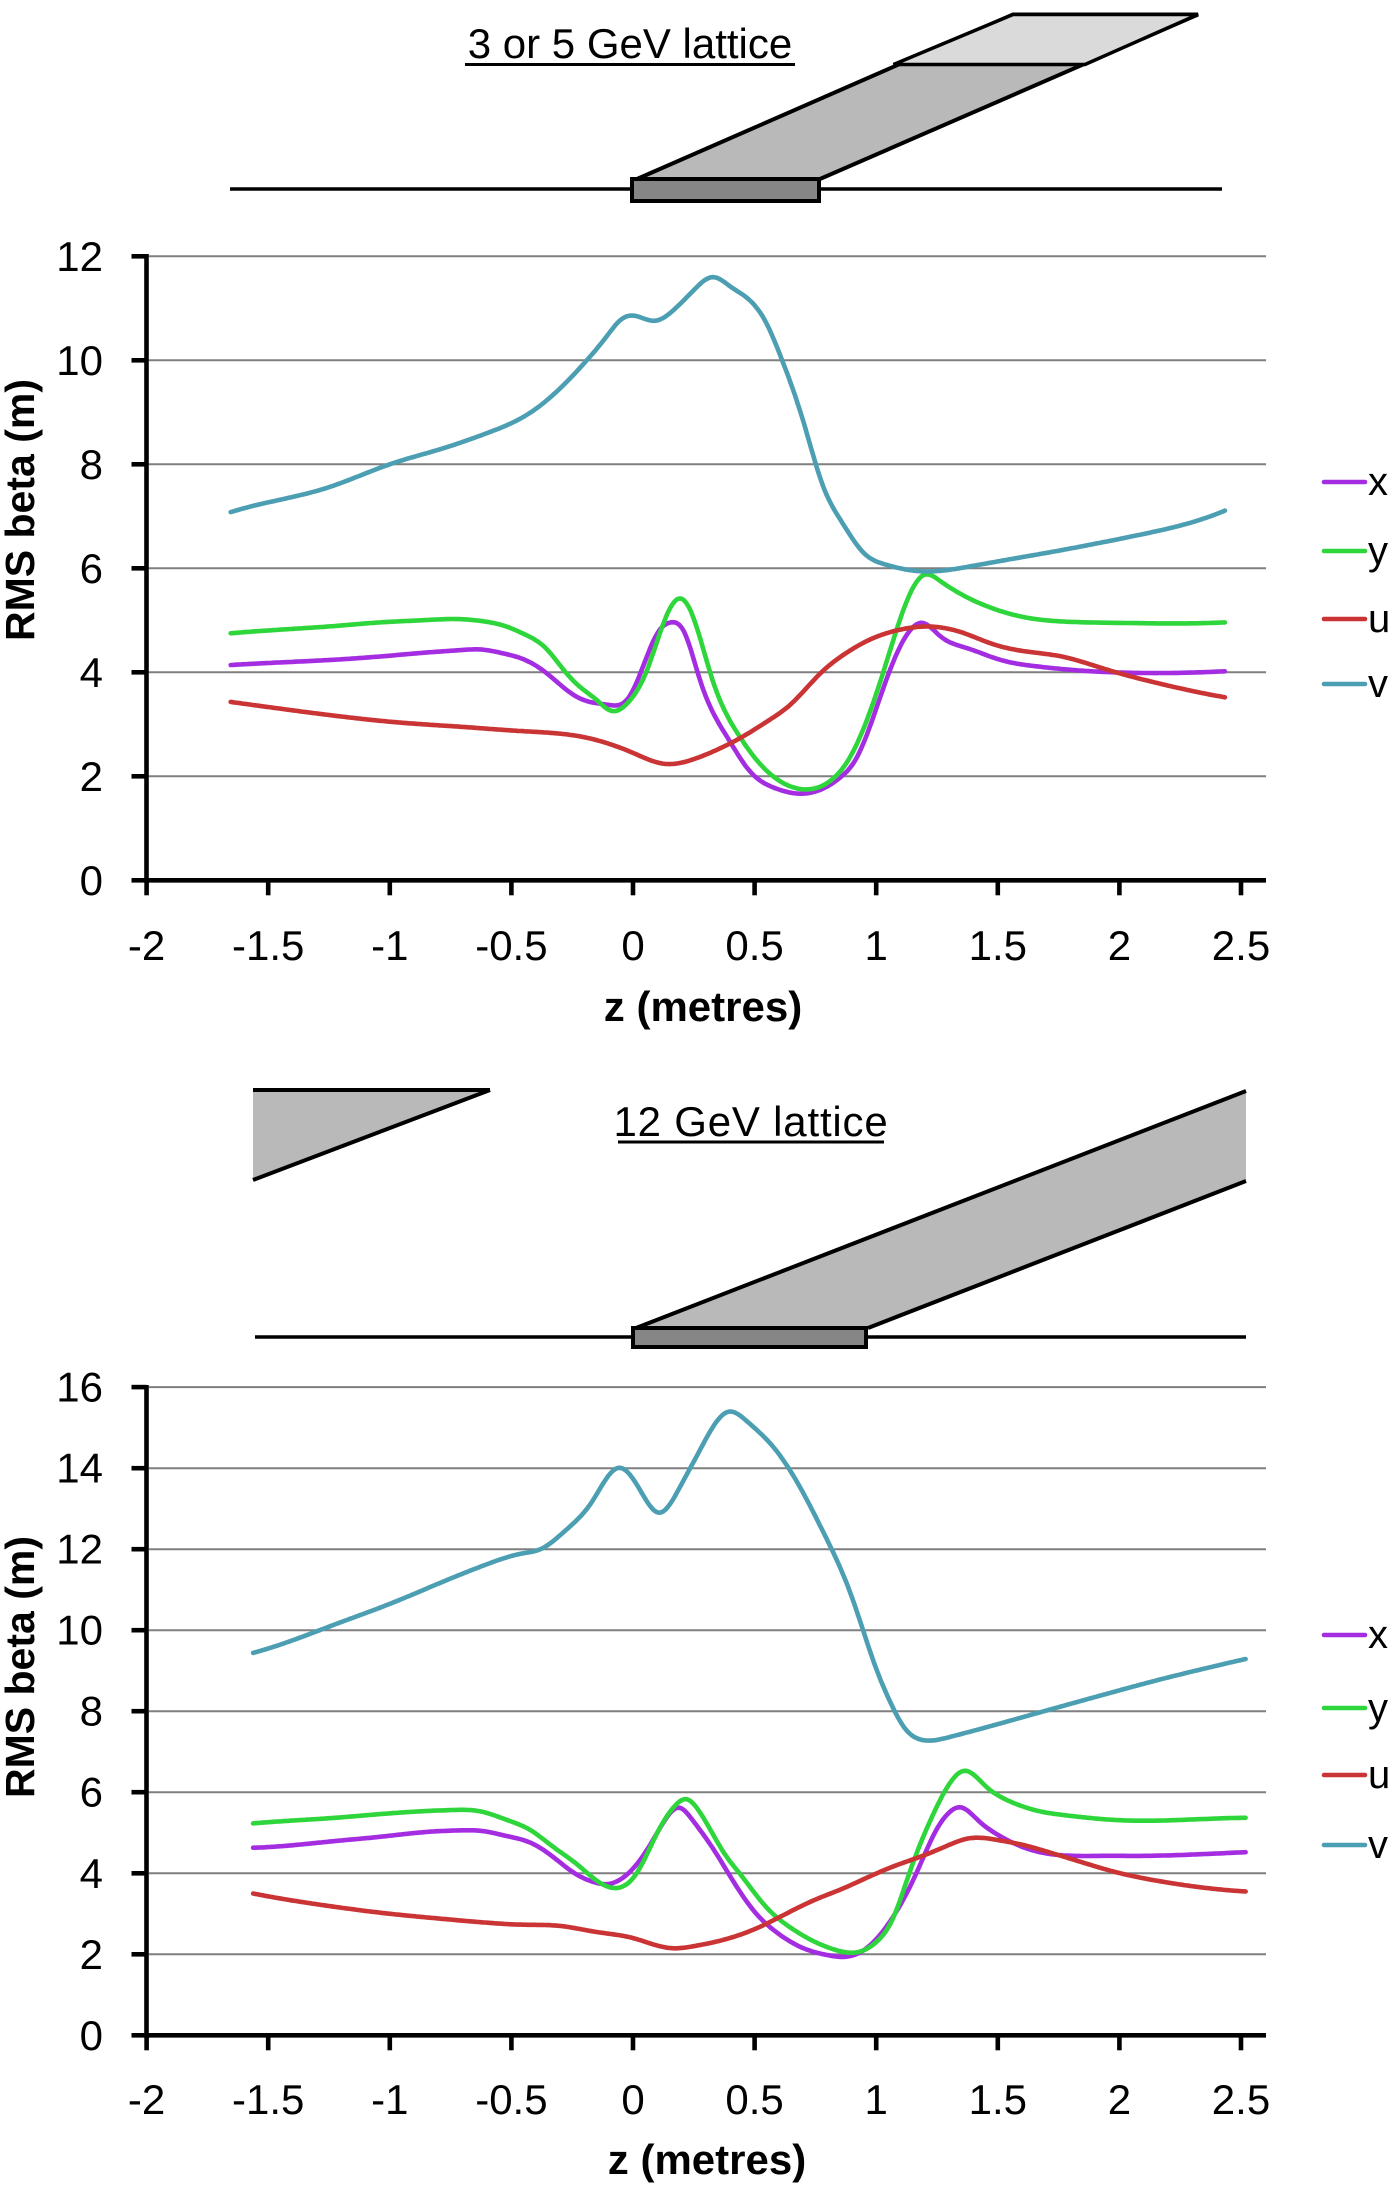  I want to click on svg-text: 14, so click(79, 1468).